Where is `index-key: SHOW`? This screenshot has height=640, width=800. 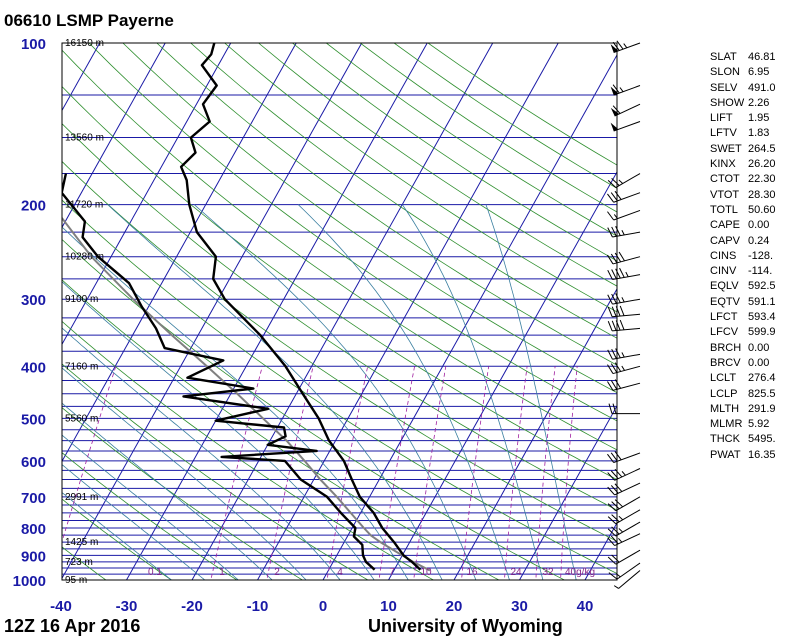
index-key: SHOW is located at coordinates (727, 102).